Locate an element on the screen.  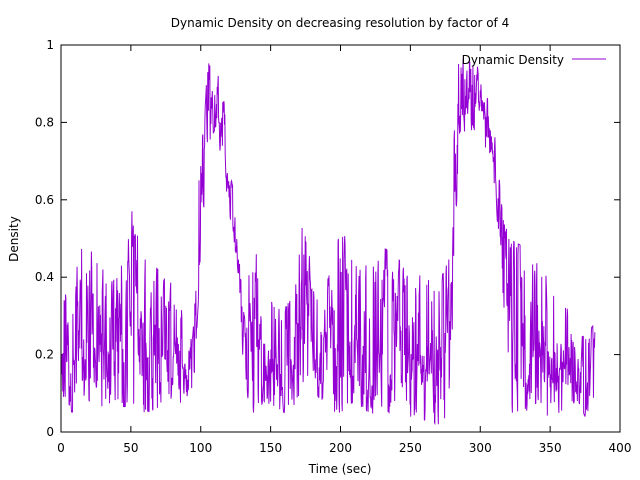
x-tick-label: 150 is located at coordinates (270, 448).